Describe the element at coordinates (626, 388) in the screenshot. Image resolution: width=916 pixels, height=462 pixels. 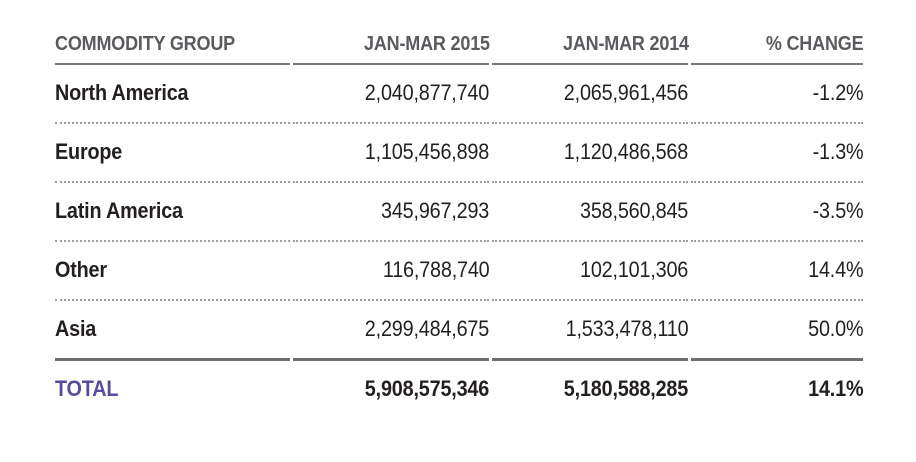
I see `total-value-2014: 5,180,588,285` at that location.